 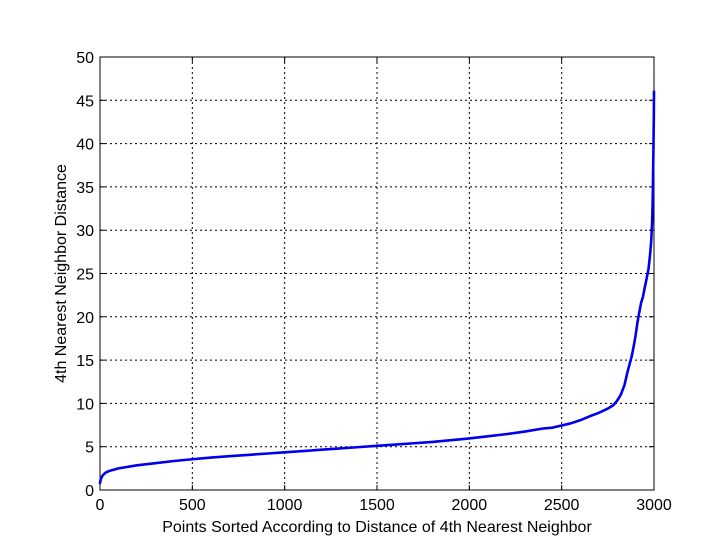 What do you see at coordinates (562, 505) in the screenshot?
I see `x-tick-label: 2500` at bounding box center [562, 505].